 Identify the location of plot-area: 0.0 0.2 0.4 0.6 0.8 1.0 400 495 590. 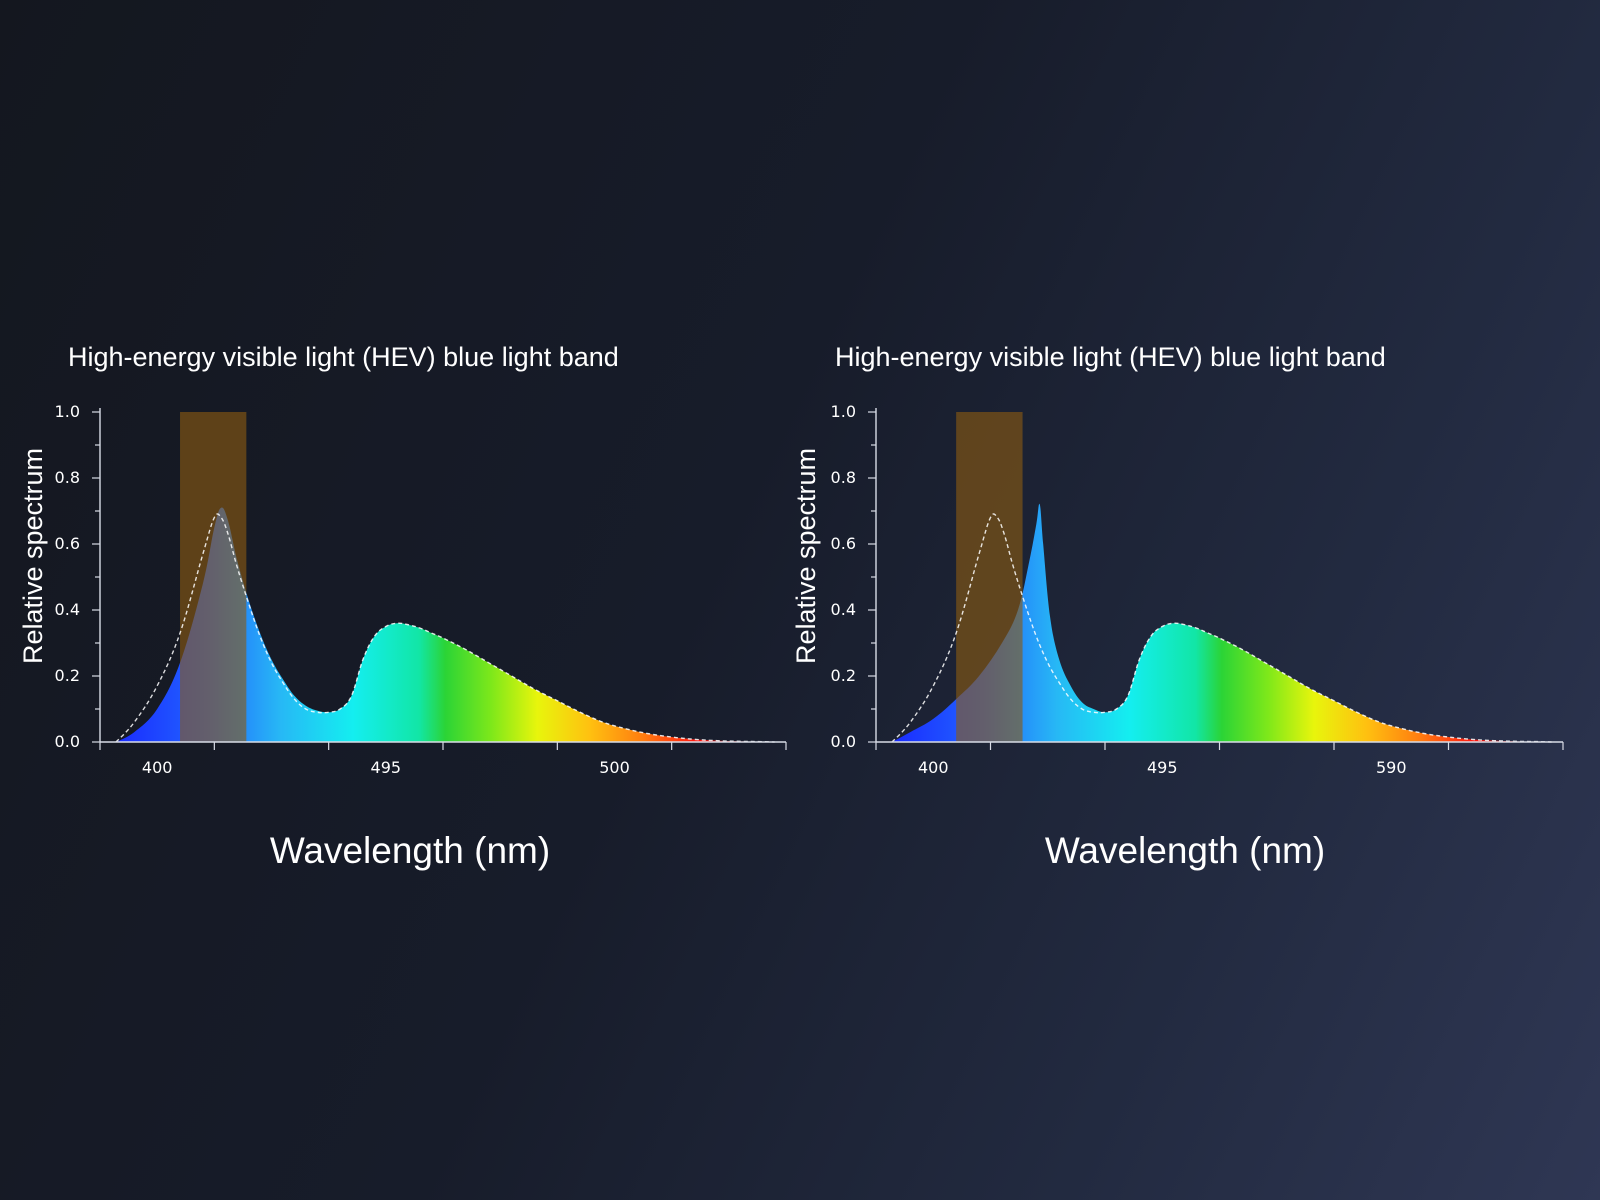
(1197, 589).